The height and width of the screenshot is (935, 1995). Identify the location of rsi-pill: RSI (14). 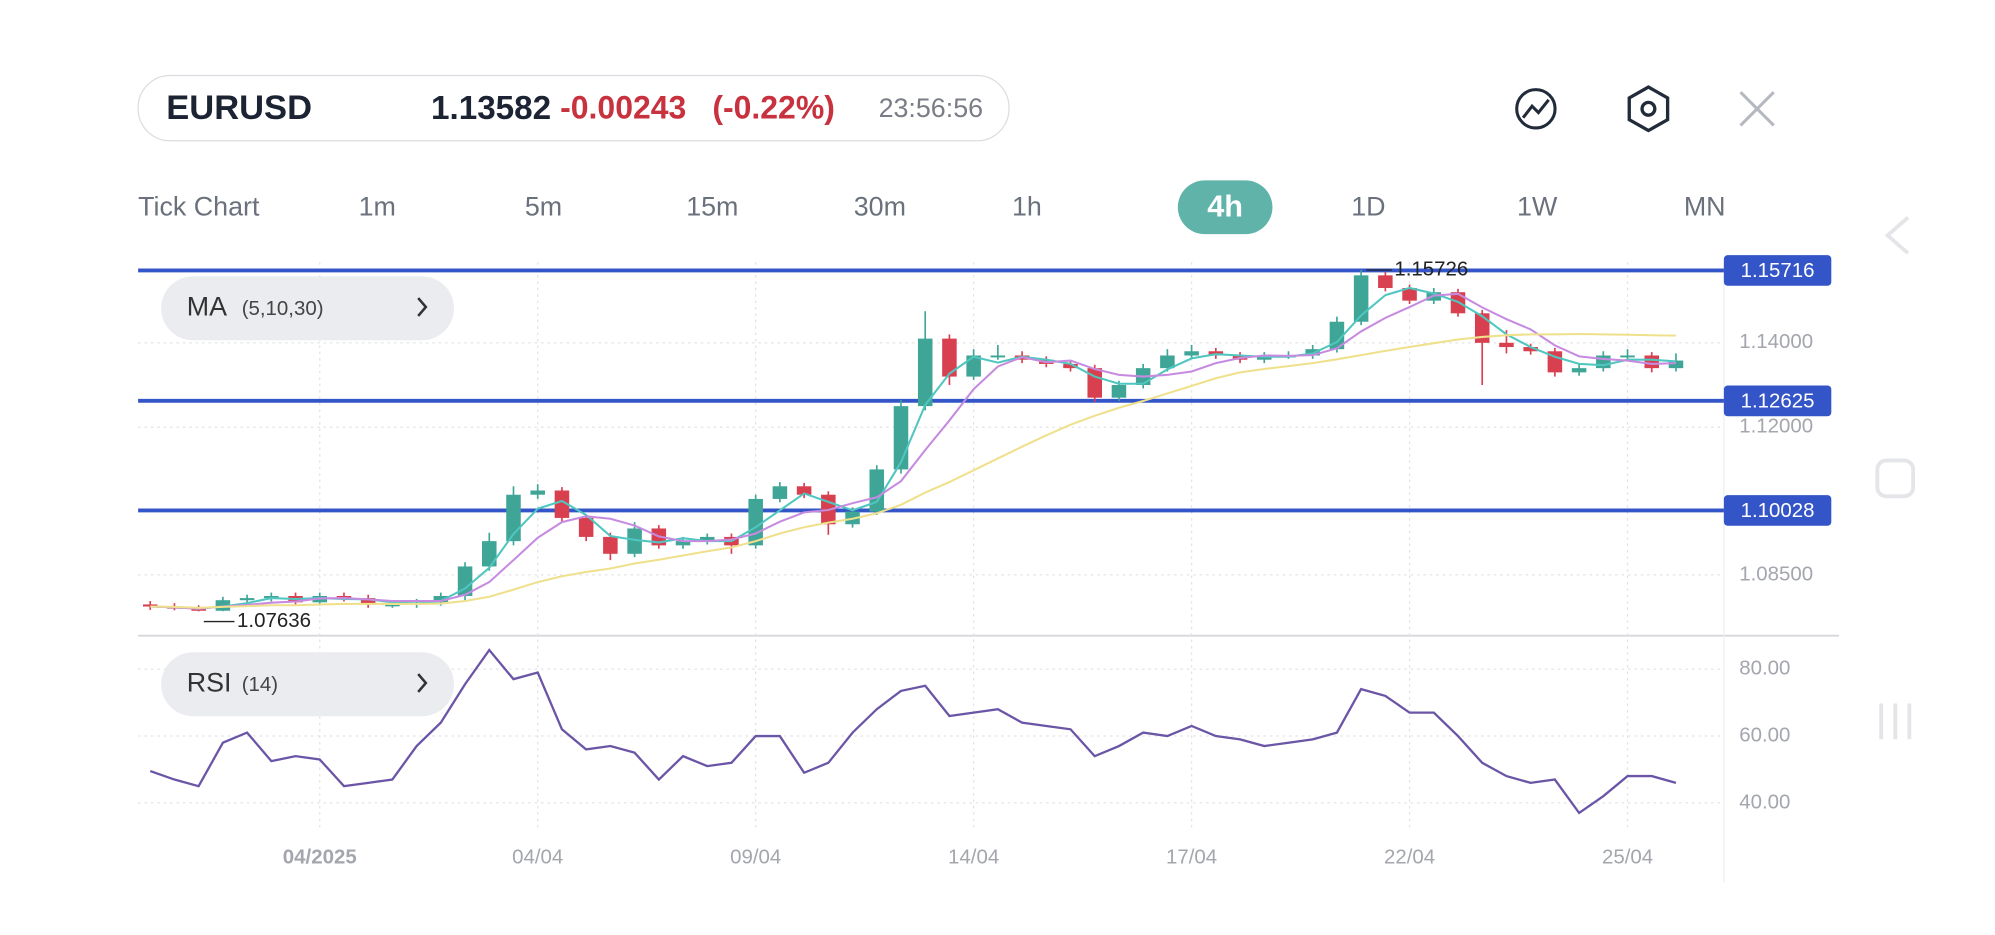
(307, 684).